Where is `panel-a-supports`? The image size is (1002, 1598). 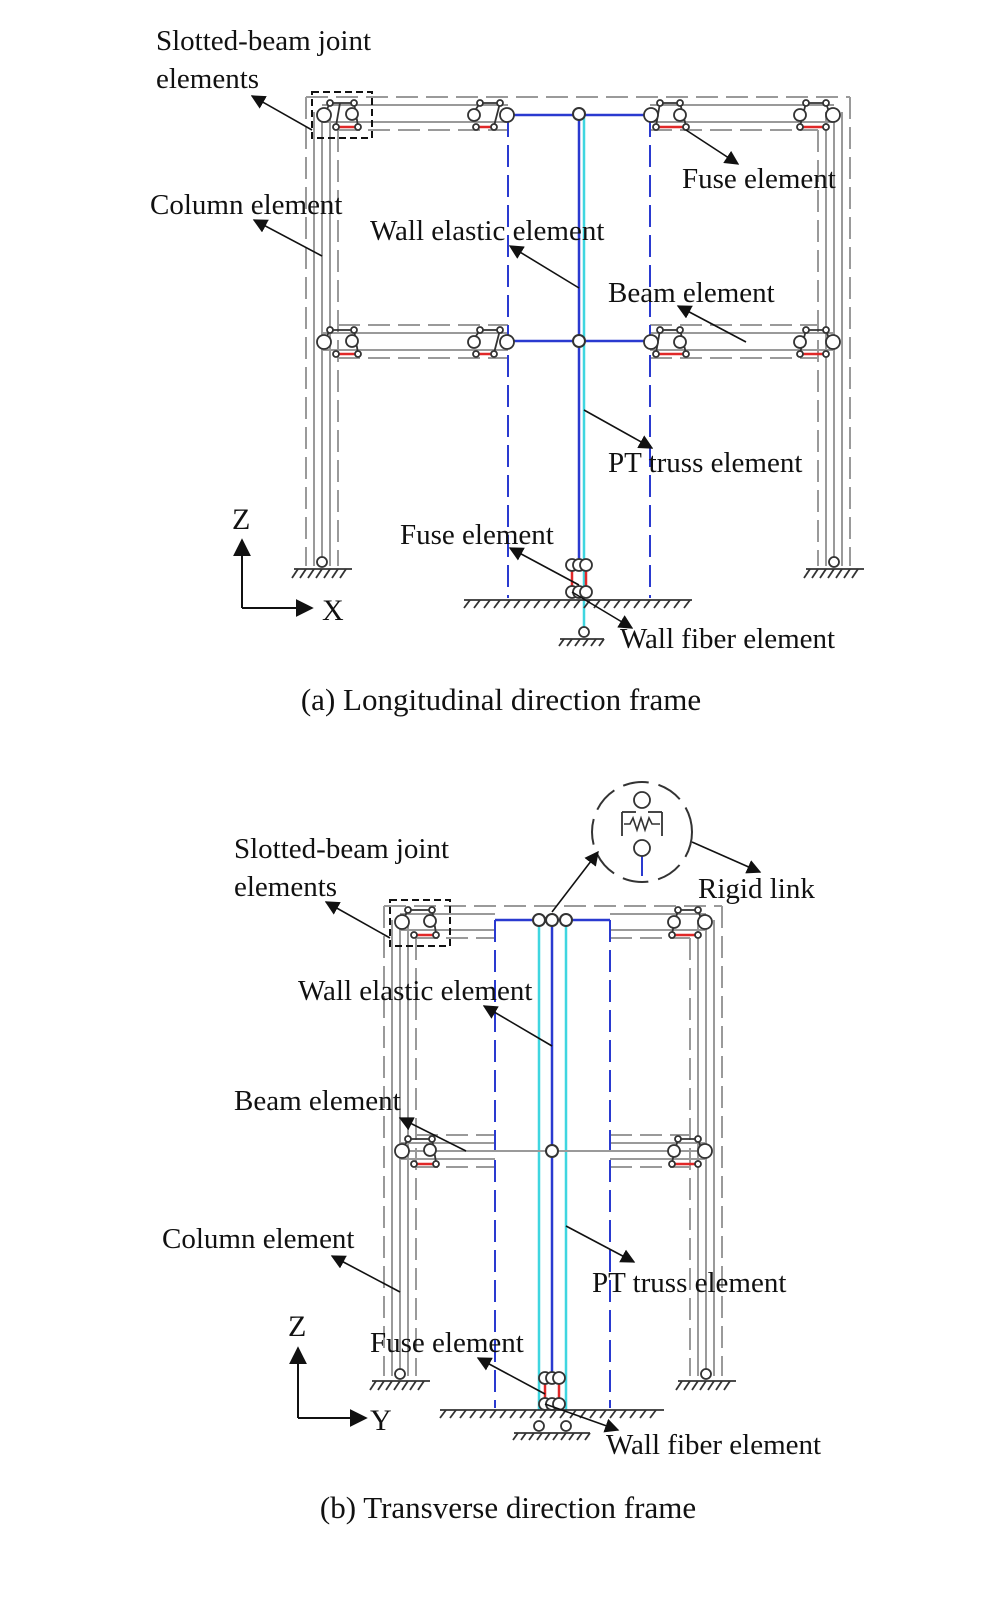
panel-a-supports is located at coordinates (577, 601).